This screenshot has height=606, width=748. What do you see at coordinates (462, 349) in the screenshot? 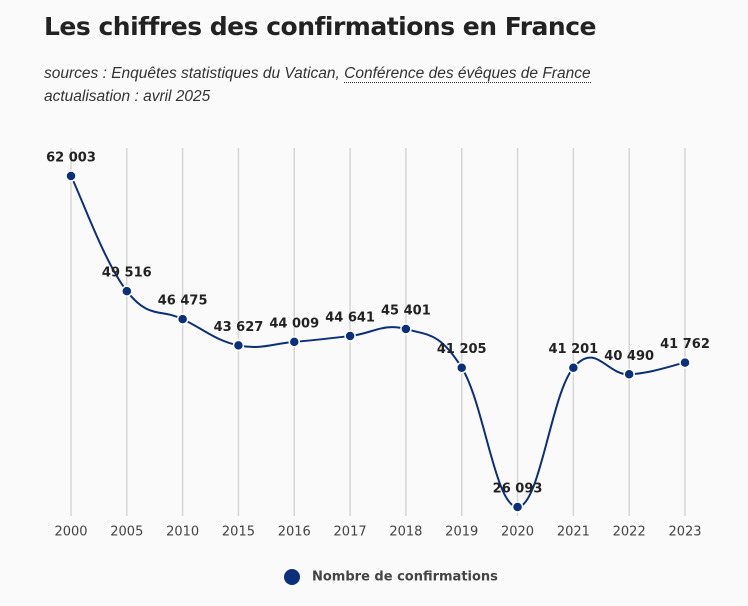
I see `data-label: 41 205` at bounding box center [462, 349].